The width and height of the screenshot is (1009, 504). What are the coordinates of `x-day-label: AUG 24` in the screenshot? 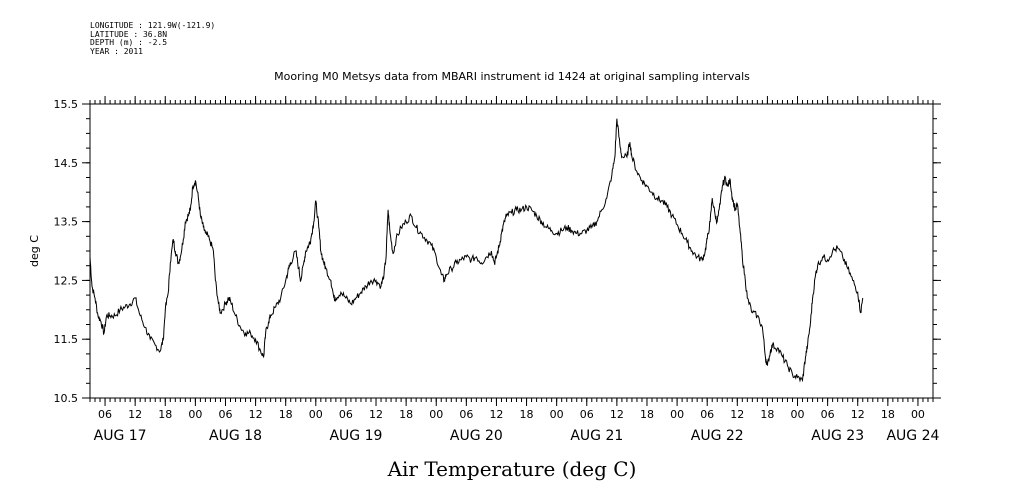 It's located at (912, 436).